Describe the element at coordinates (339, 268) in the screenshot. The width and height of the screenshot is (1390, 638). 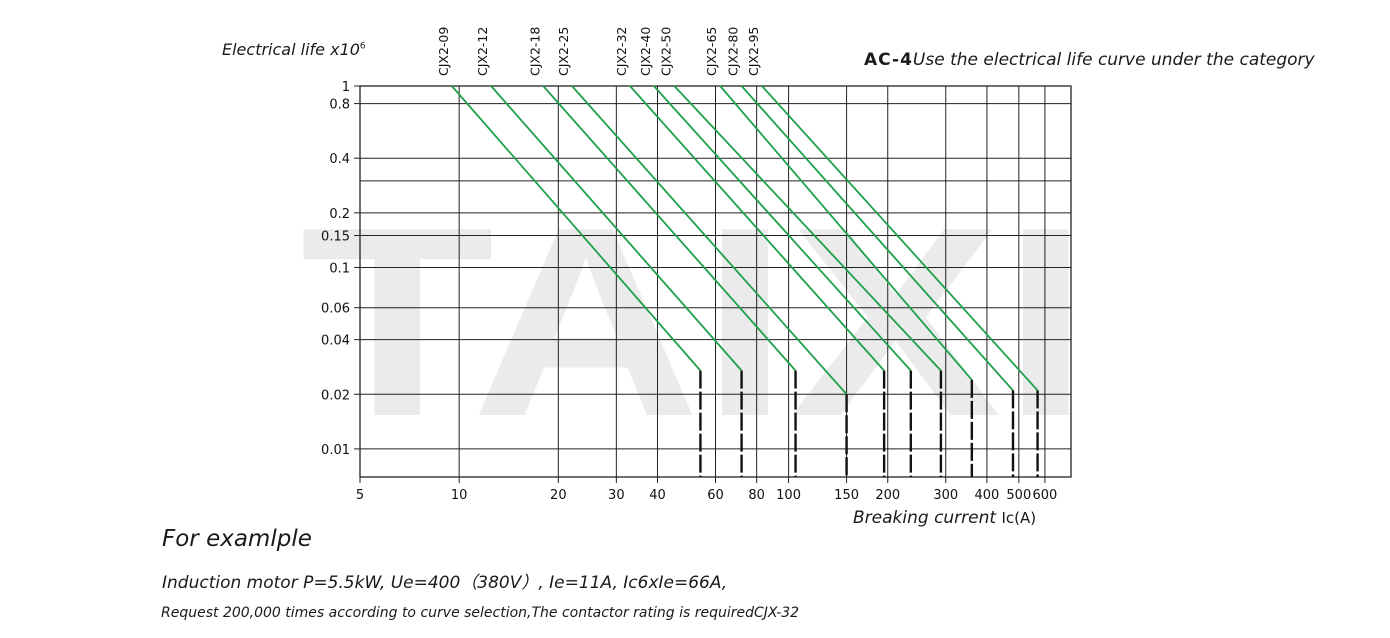
I see `y-tick-label: 0.1` at that location.